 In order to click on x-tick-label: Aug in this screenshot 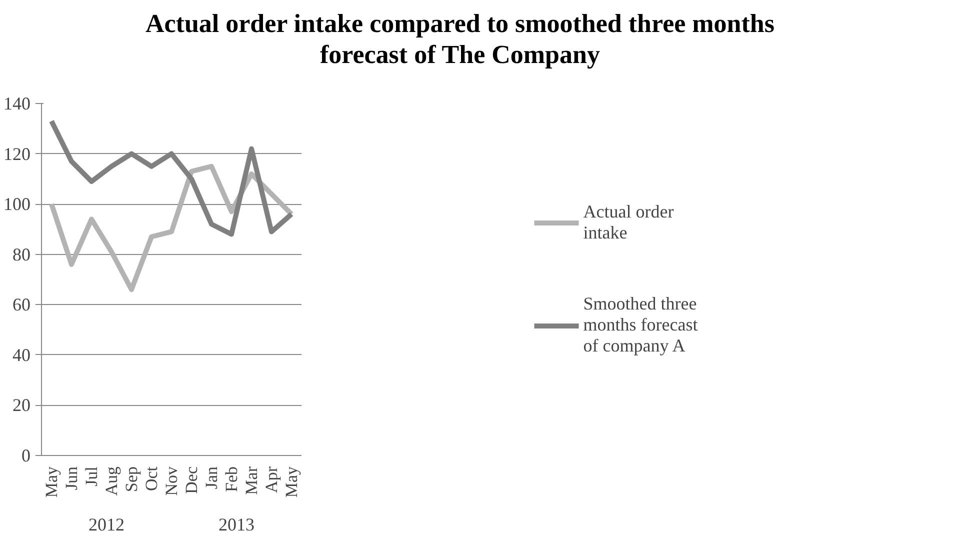, I will do `click(111, 481)`.